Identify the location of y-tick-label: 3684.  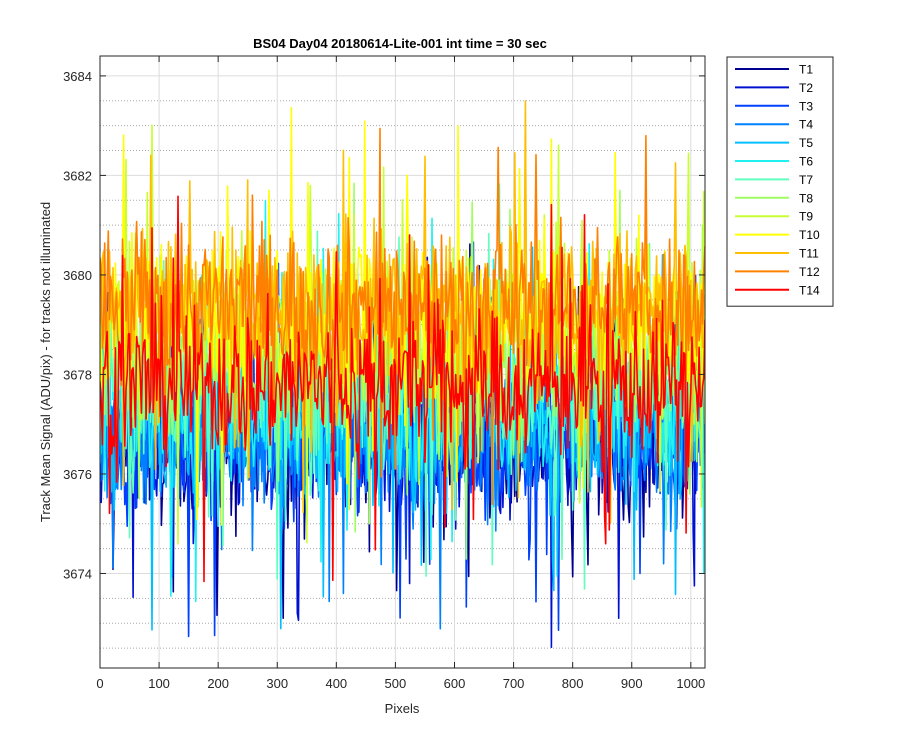
(77, 76).